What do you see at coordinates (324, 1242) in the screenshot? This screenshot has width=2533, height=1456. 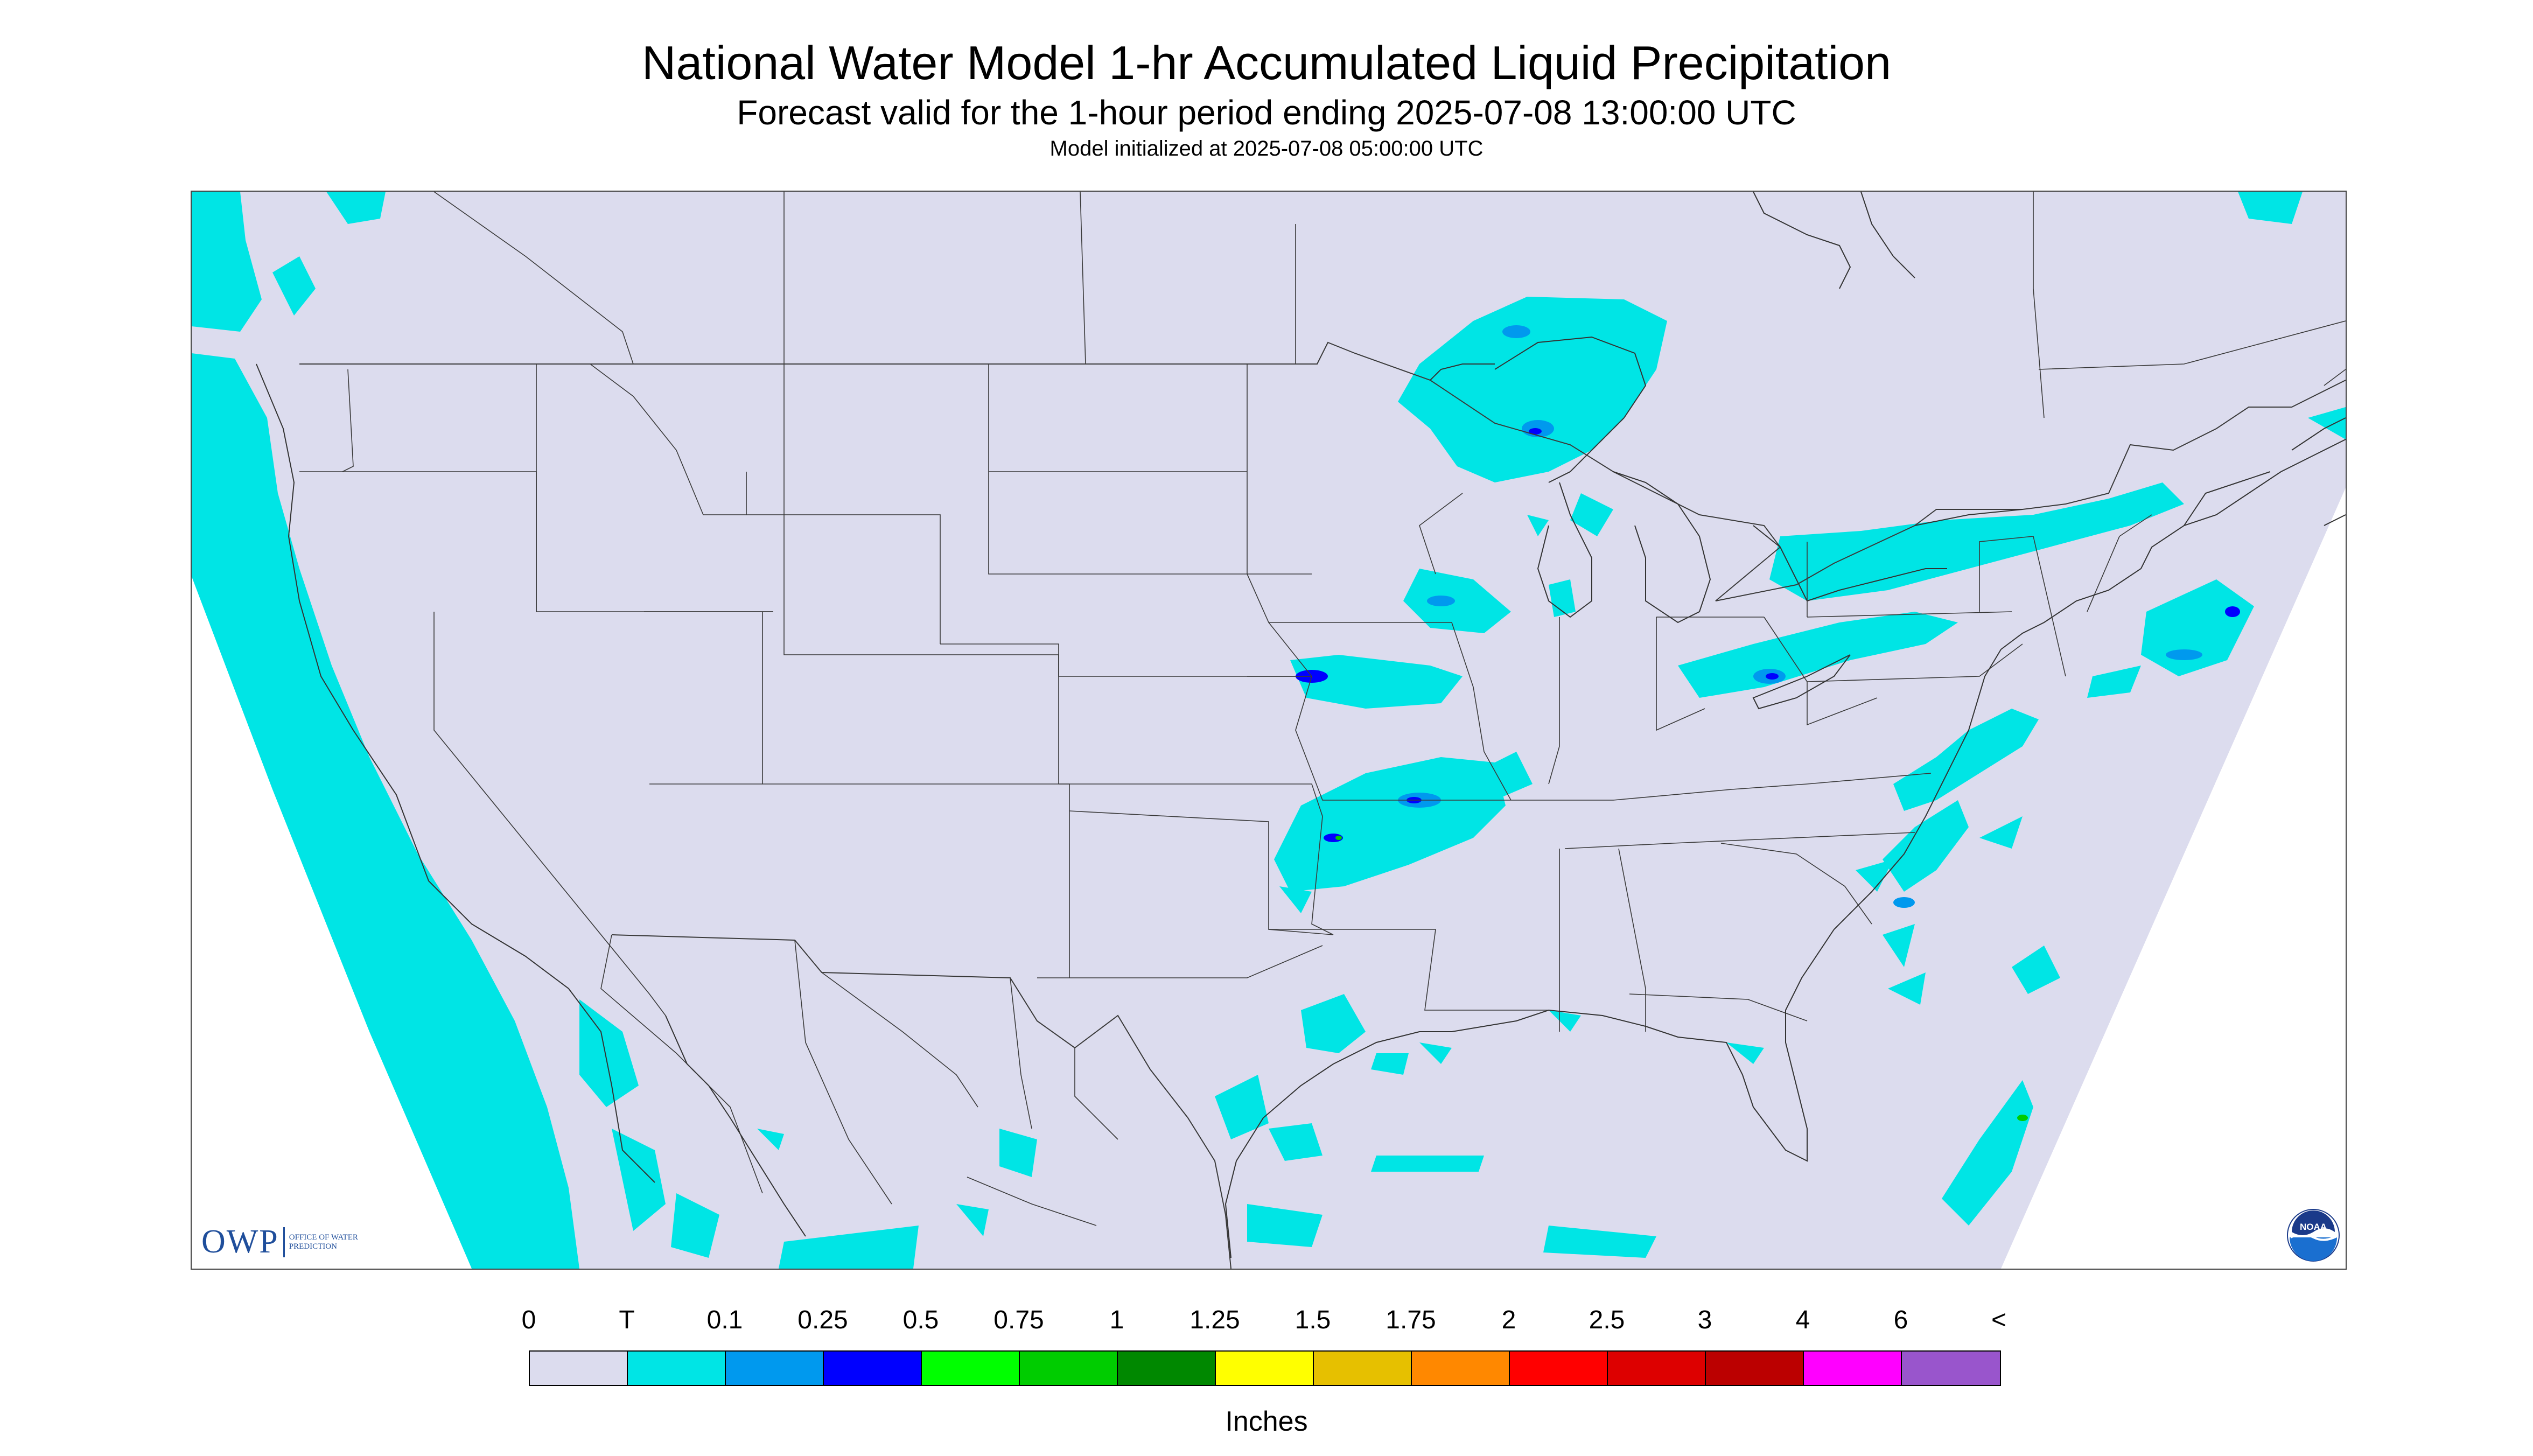 I see `owp-logo-name: Office of Water Prediction` at bounding box center [324, 1242].